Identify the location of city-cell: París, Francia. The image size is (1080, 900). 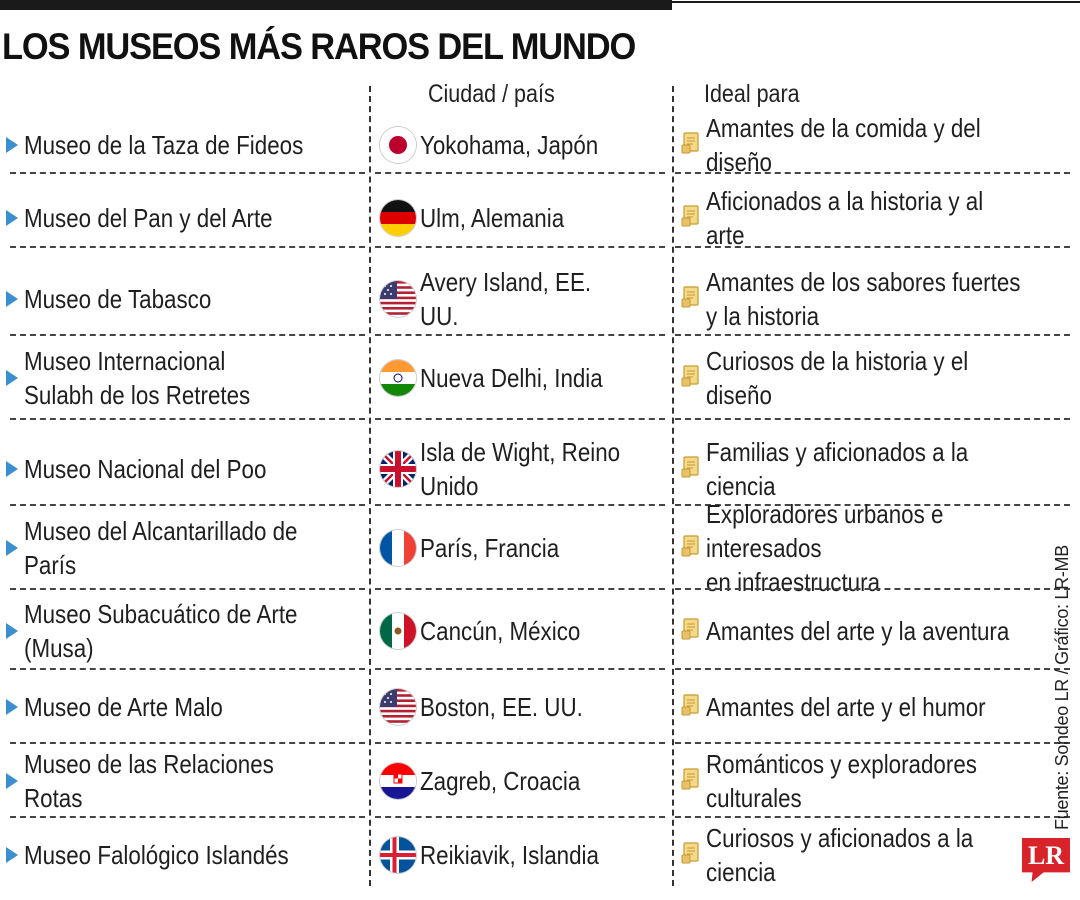
(525, 548).